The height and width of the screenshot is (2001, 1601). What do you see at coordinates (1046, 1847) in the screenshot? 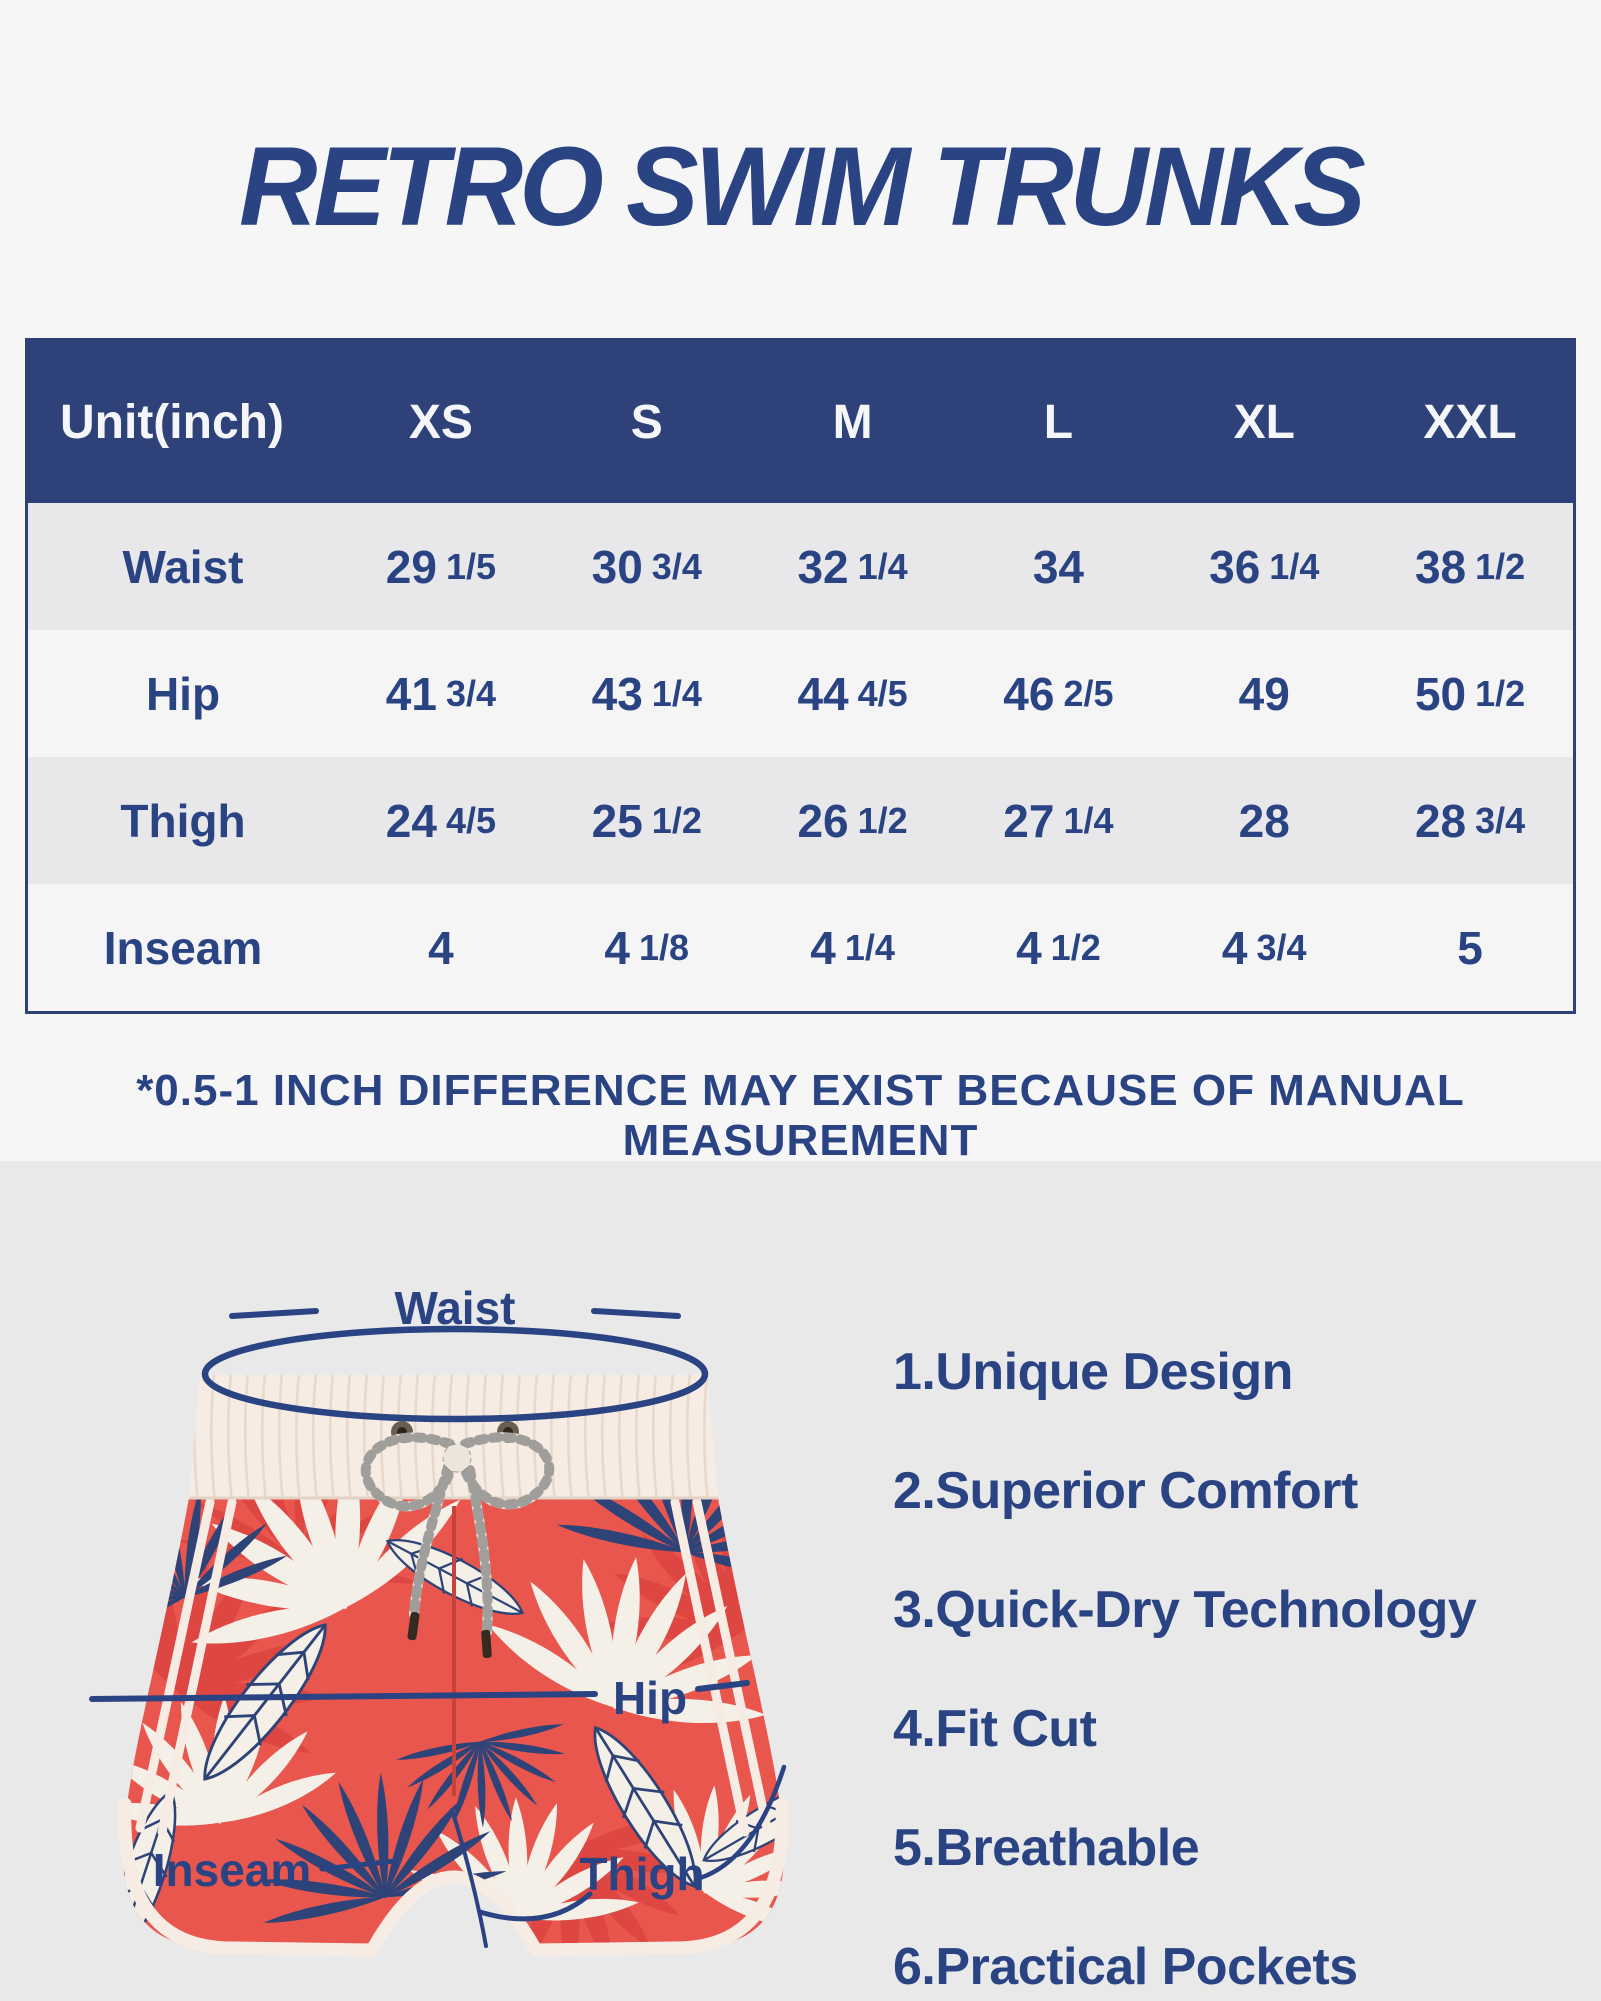
I see `feature-item: 5.Breathable` at bounding box center [1046, 1847].